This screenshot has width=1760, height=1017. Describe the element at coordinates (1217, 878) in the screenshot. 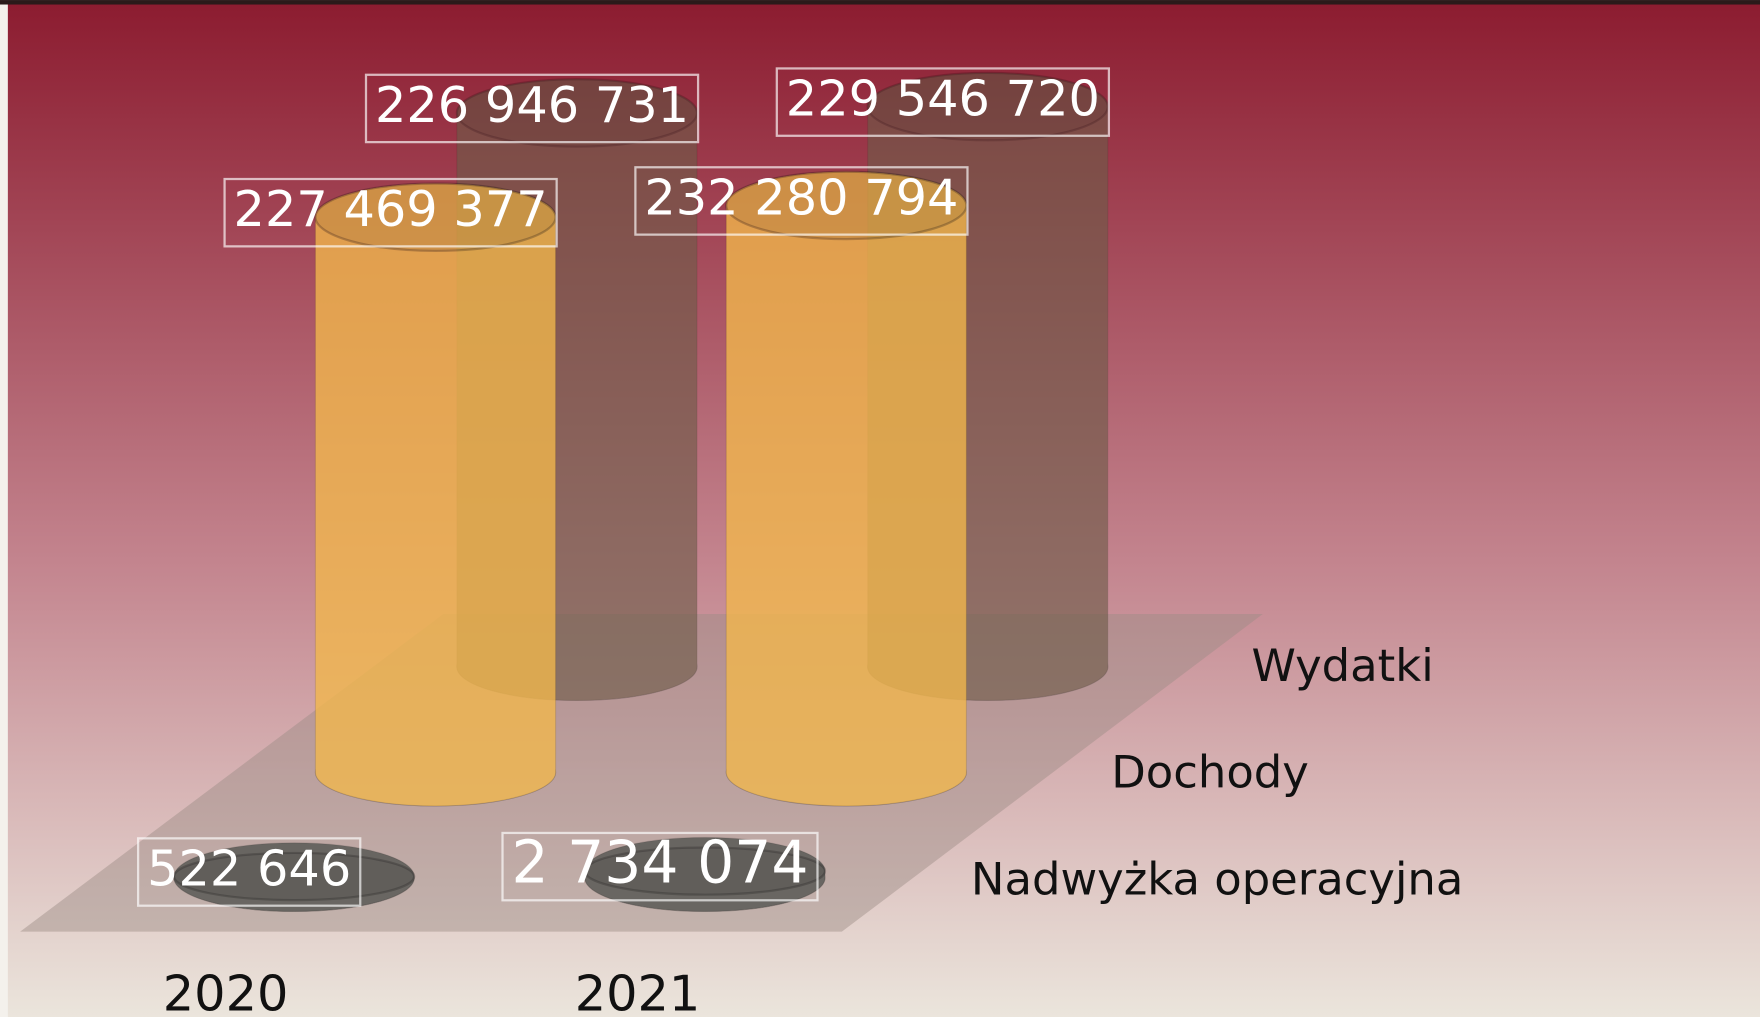

I see `series-label: Nadwyżka operacyjna` at that location.